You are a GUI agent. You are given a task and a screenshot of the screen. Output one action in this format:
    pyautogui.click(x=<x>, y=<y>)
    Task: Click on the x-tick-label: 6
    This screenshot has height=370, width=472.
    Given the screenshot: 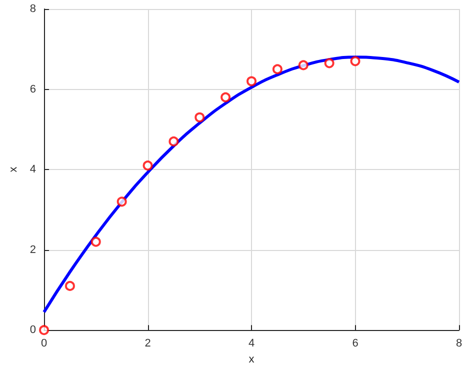 What is the action you would take?
    pyautogui.click(x=355, y=344)
    